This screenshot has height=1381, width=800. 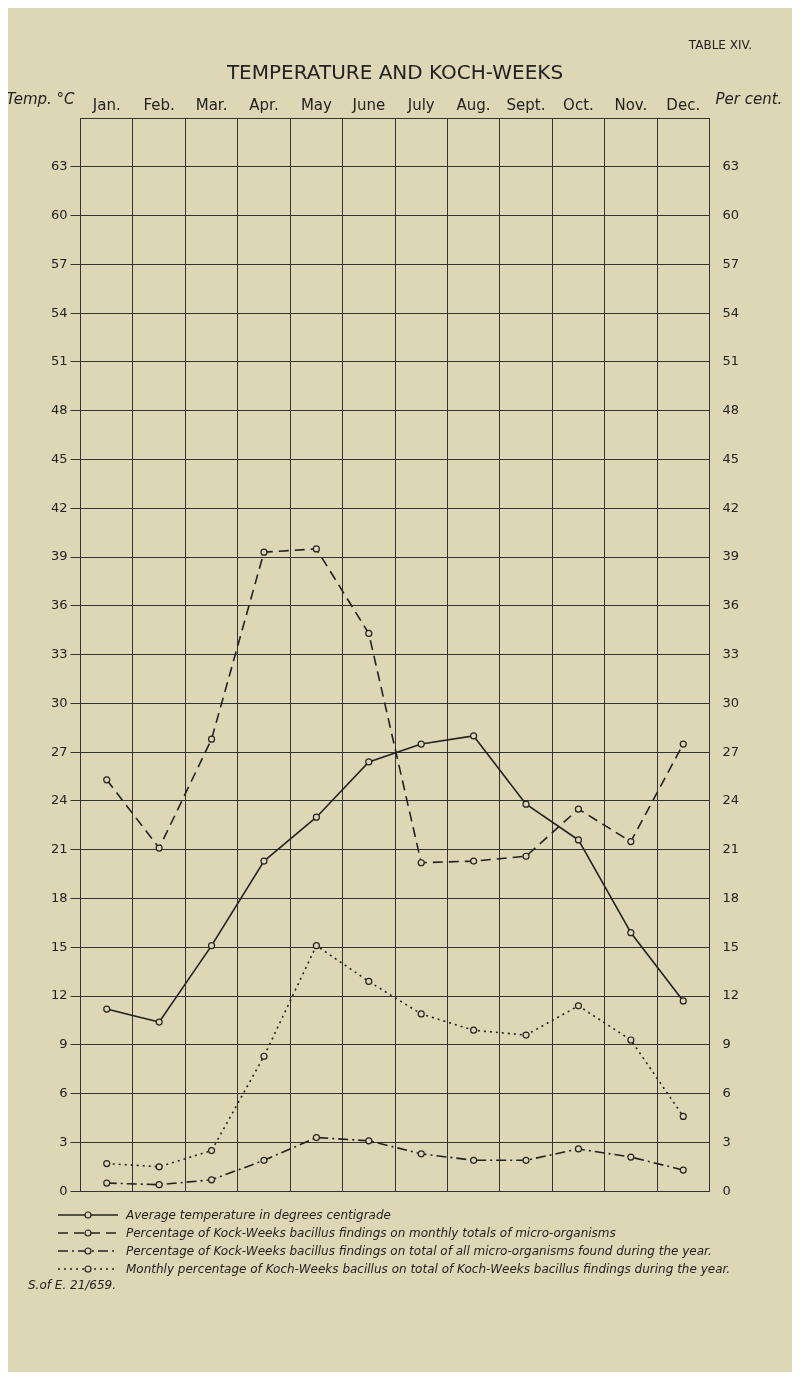 What do you see at coordinates (730, 995) in the screenshot?
I see `y2-tick-label: 12` at bounding box center [730, 995].